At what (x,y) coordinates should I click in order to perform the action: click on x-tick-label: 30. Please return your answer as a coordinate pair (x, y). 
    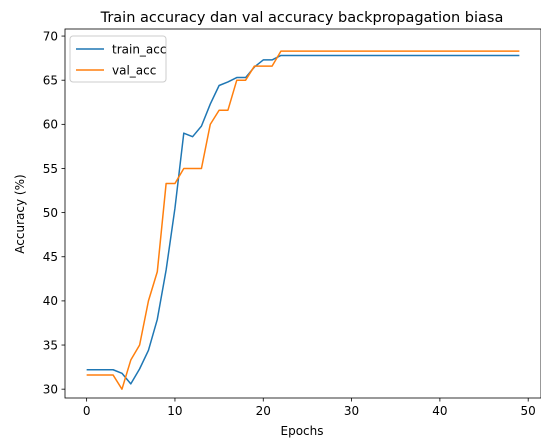
    Looking at the image, I should click on (351, 411).